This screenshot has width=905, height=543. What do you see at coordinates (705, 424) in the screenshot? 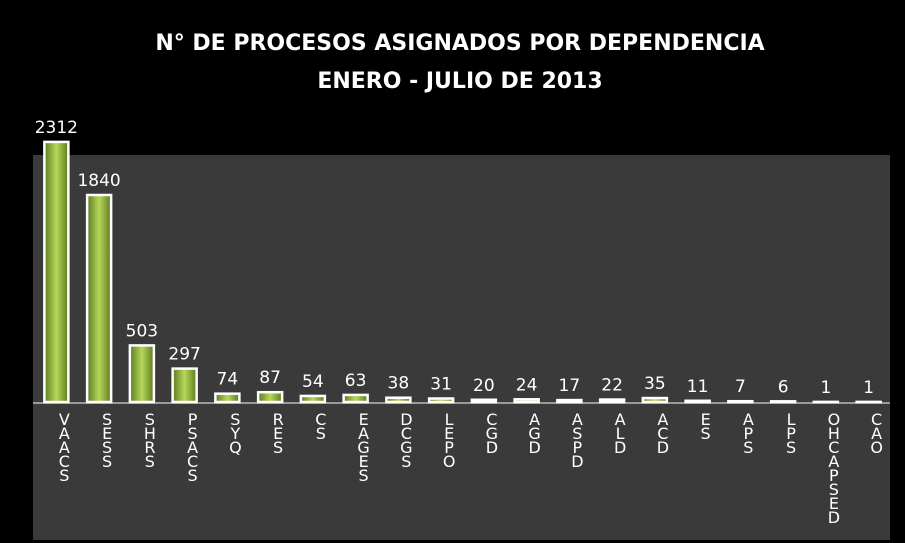
I see `x-tick-label: ES` at bounding box center [705, 424].